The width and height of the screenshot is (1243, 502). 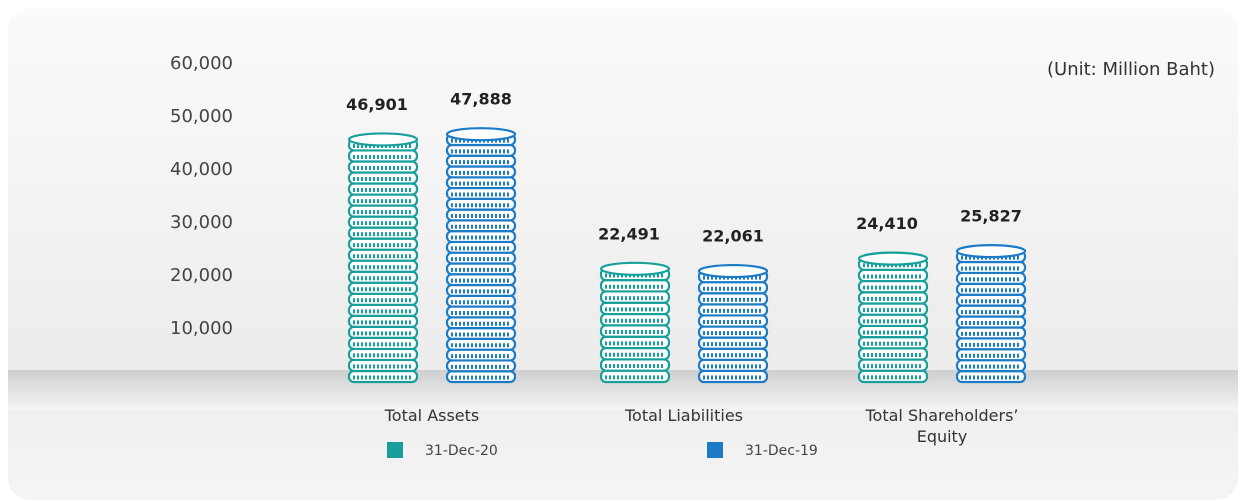 I want to click on value-label: 22,491, so click(x=629, y=233).